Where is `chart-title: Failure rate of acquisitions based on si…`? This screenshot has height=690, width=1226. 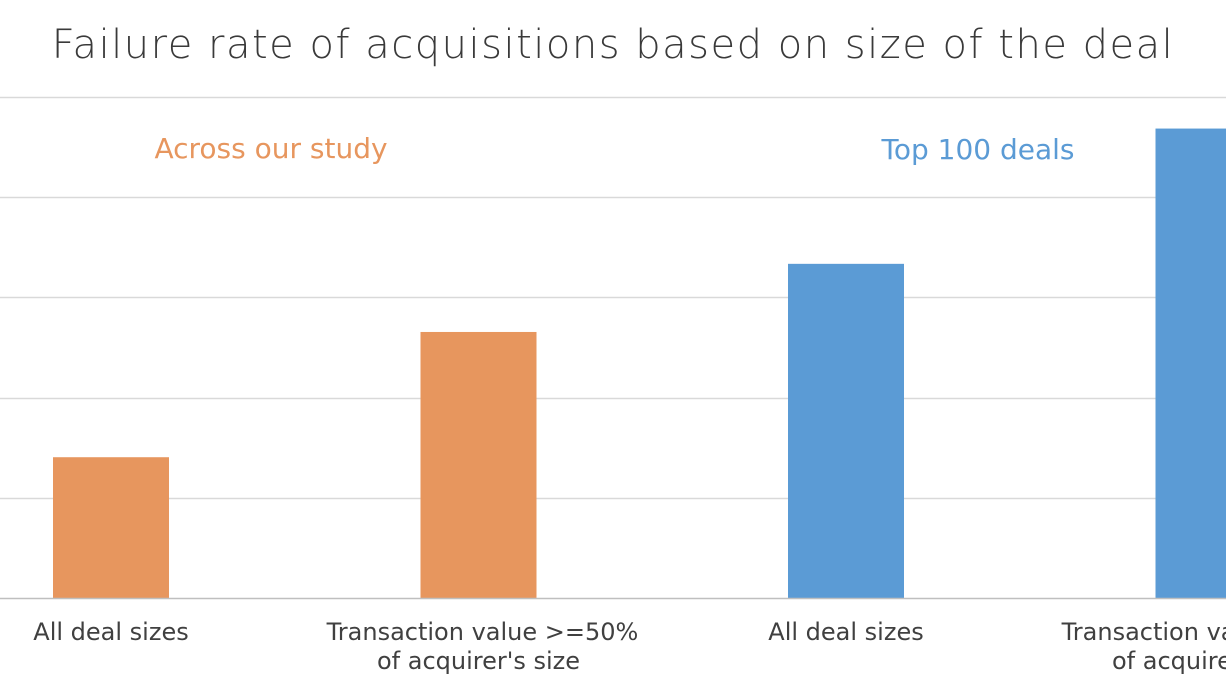
chart-title: Failure rate of acquisitions based on si… is located at coordinates (613, 45).